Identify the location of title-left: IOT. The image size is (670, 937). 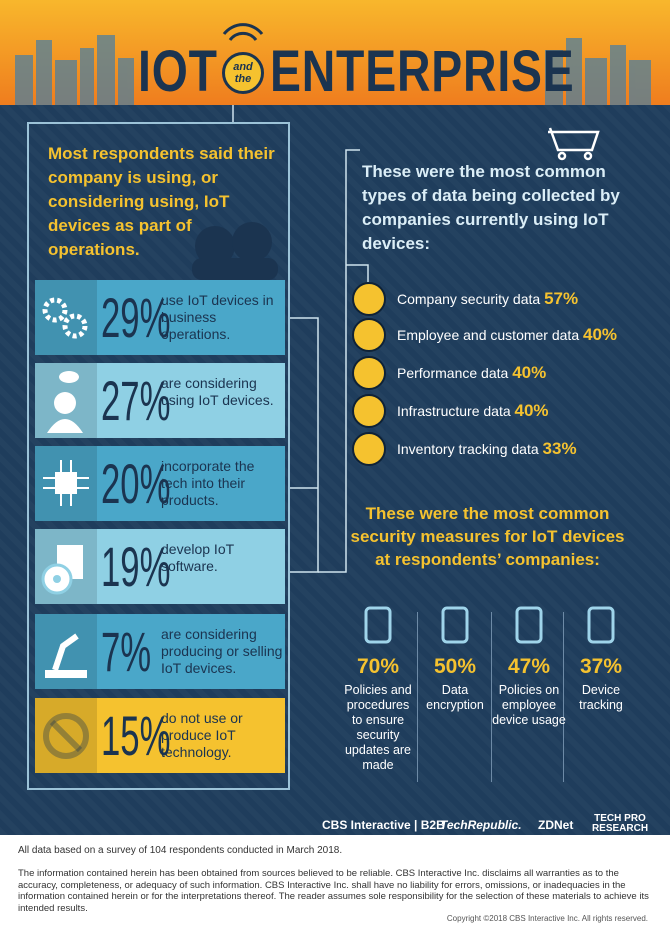
(178, 71).